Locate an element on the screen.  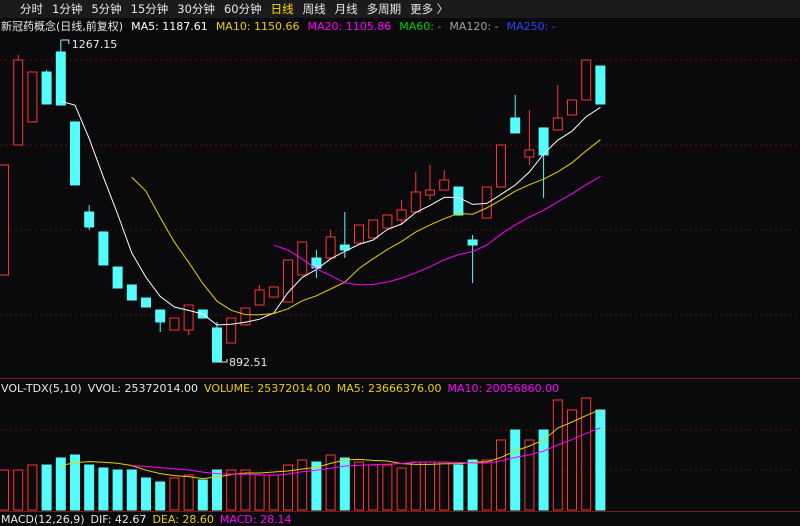
period-tab: 日线 is located at coordinates (282, 9).